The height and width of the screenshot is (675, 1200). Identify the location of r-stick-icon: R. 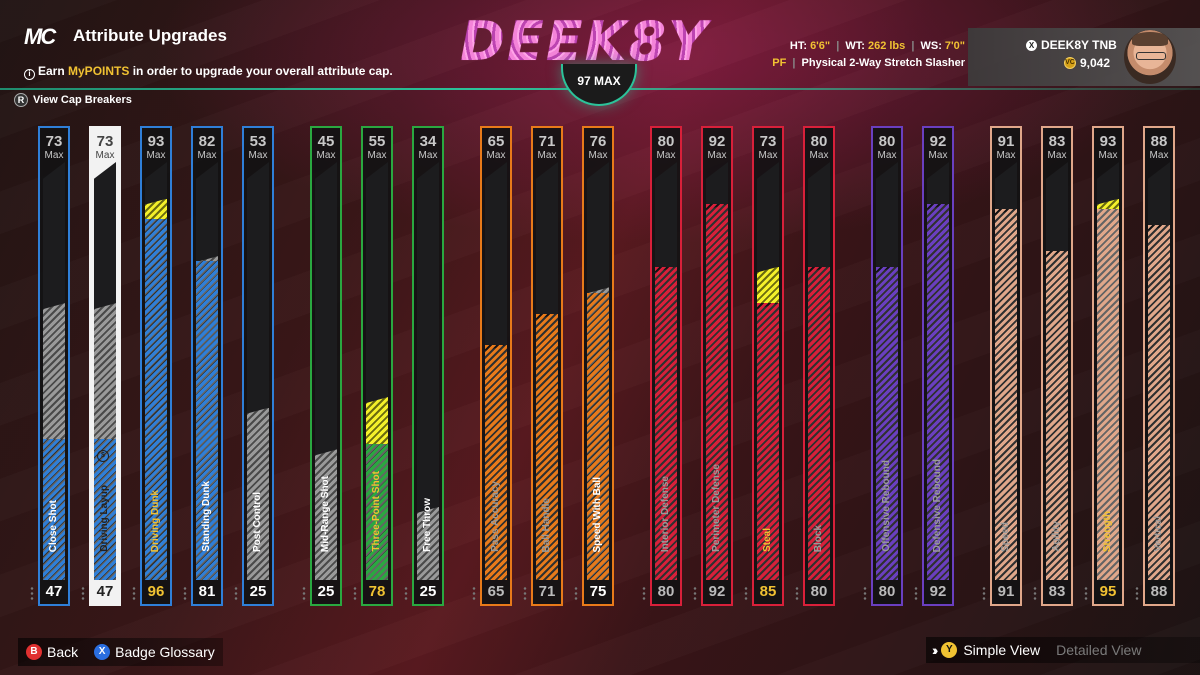
(21, 100).